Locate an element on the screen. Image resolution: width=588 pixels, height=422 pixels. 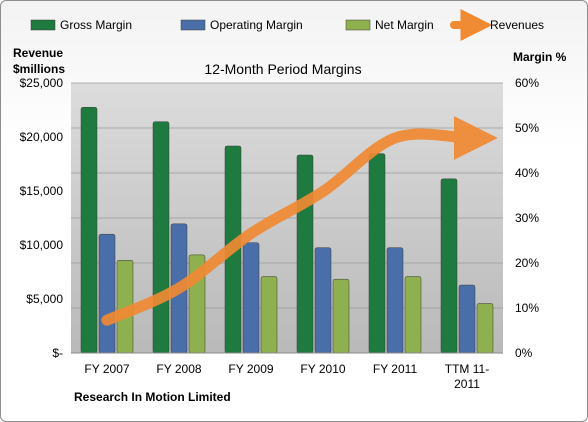
left-tick-label: $15,000 is located at coordinates (42, 191).